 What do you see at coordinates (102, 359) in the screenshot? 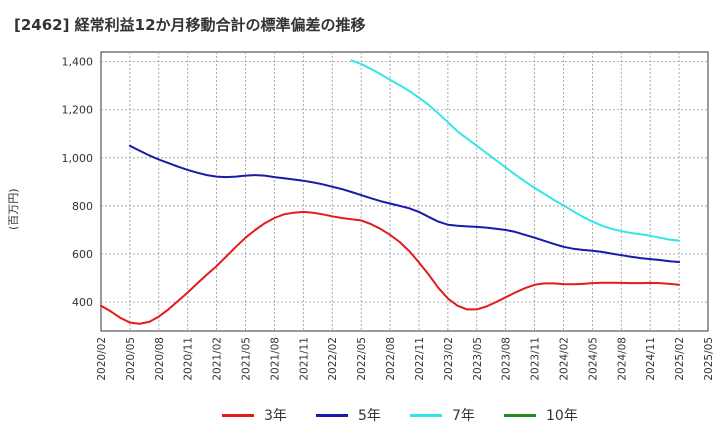
I see `x-tick-label: 2020/02` at bounding box center [102, 359].